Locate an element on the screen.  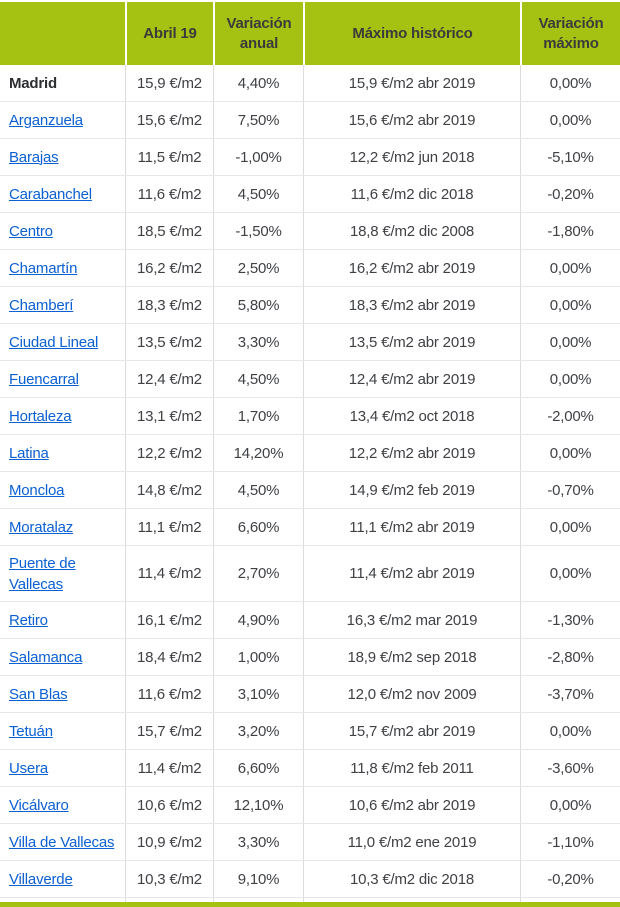
district-name-cell: Chamberí is located at coordinates (62, 305).